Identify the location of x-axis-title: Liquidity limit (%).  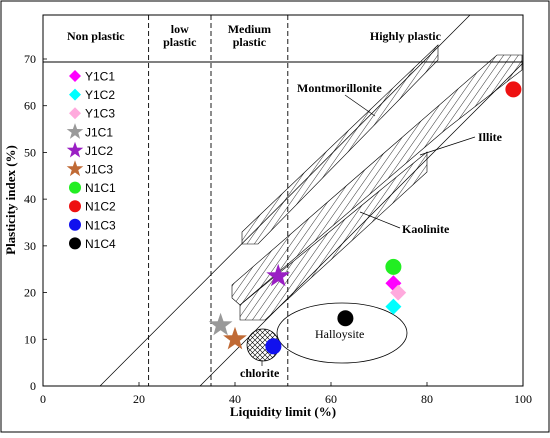
(283, 411).